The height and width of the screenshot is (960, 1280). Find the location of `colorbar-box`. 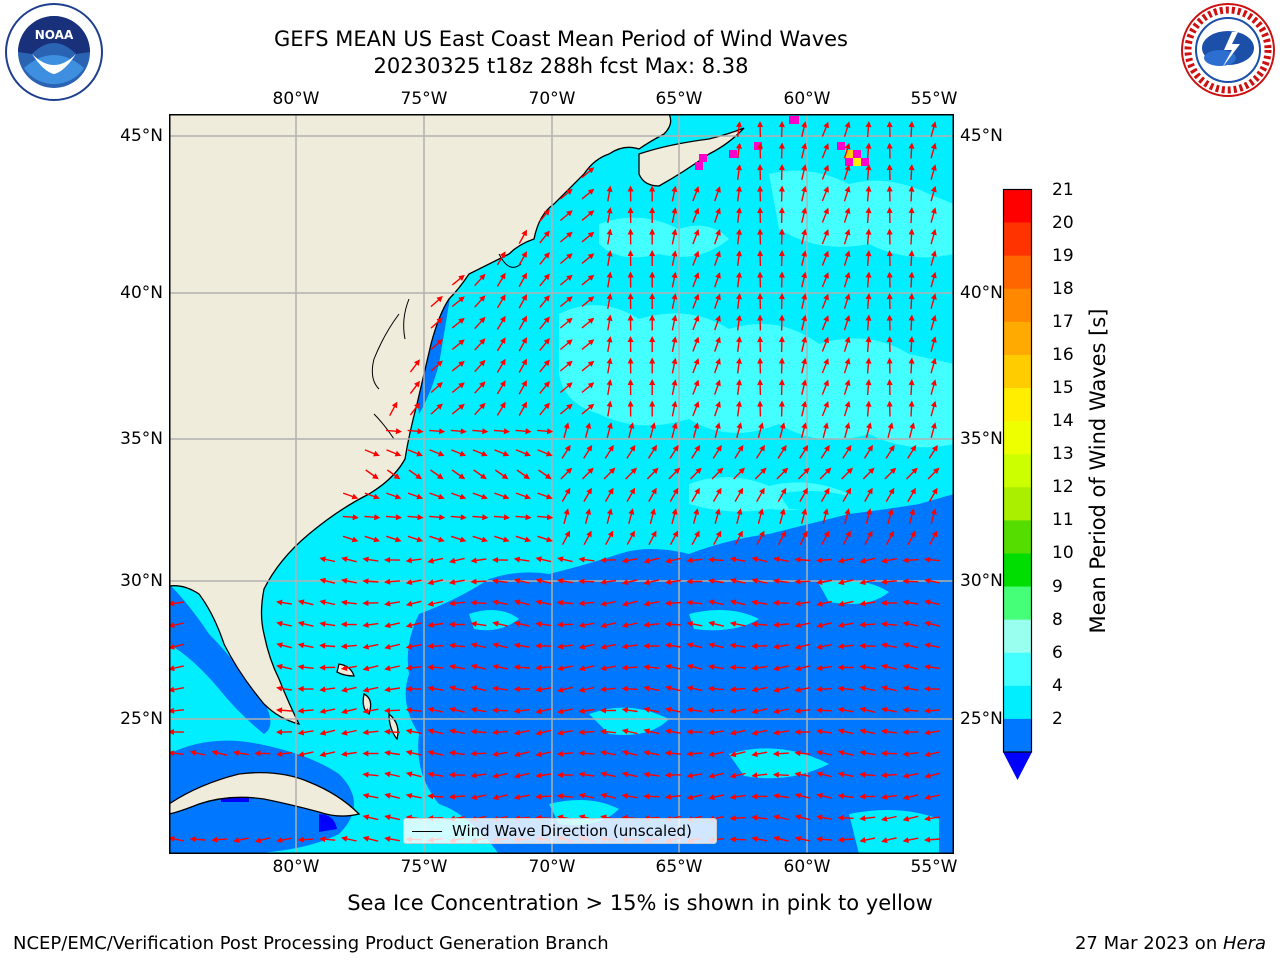

colorbar-box is located at coordinates (1017, 239).